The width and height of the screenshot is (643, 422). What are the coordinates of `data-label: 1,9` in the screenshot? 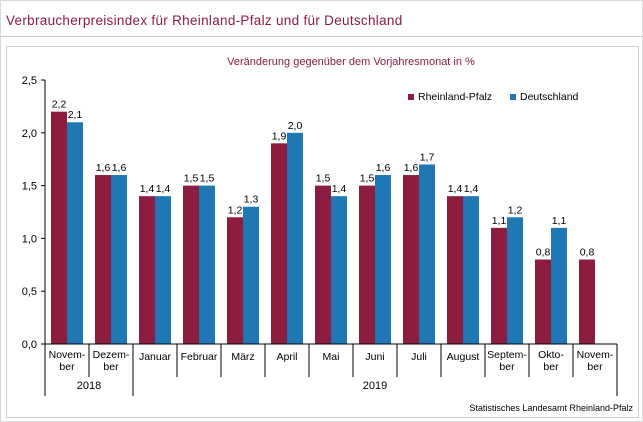 It's located at (279, 136).